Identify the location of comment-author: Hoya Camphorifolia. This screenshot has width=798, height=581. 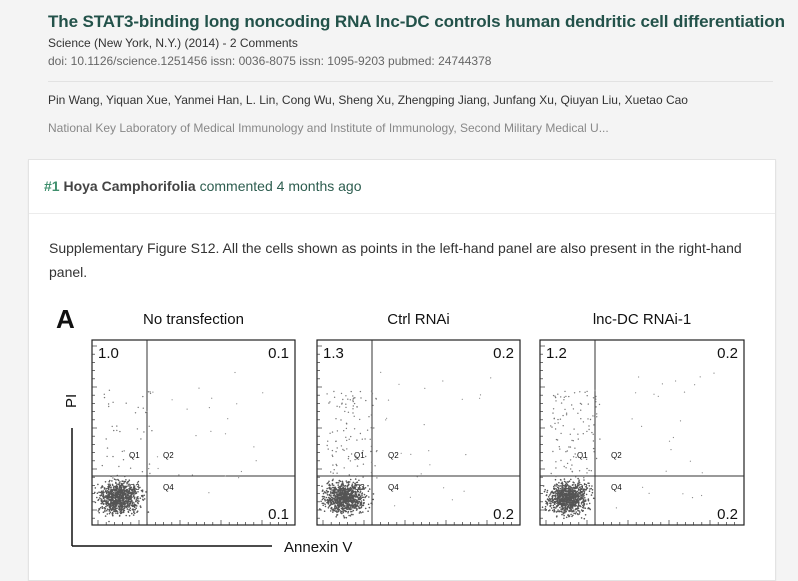
(129, 186).